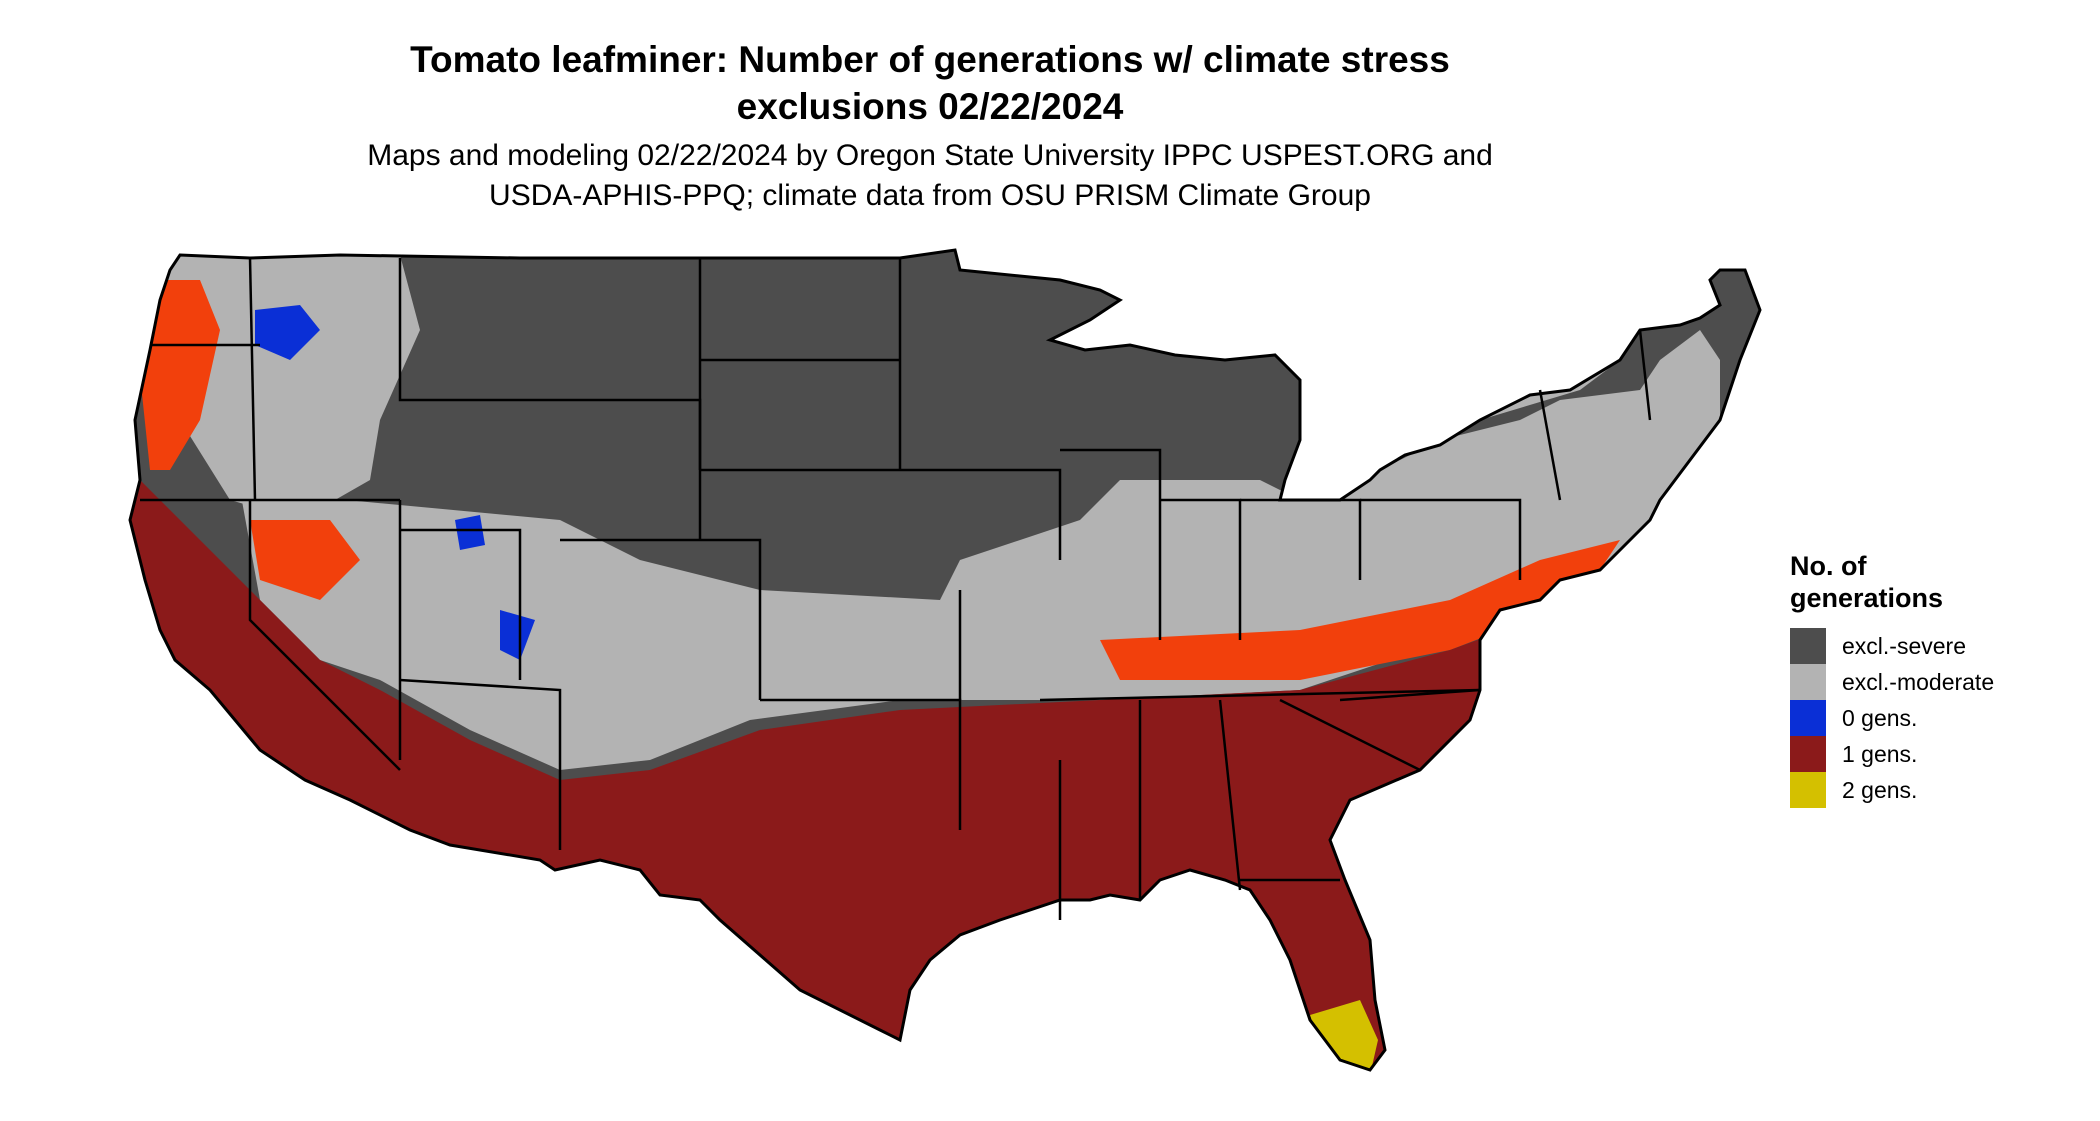  Describe the element at coordinates (1441, 539) in the screenshot. I see `border-pa` at that location.